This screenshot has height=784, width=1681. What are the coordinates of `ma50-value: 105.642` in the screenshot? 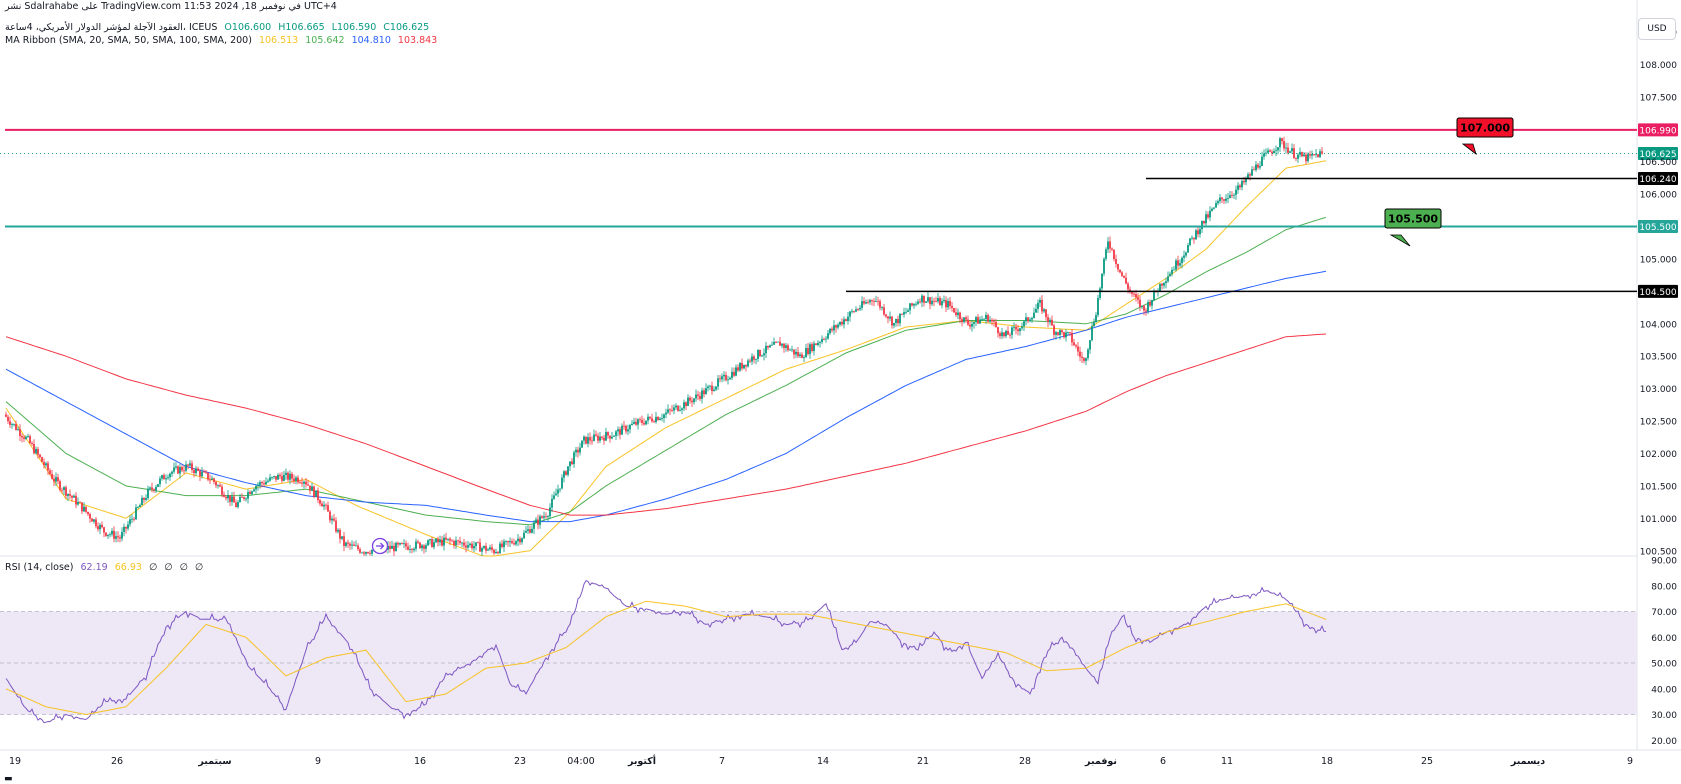 It's located at (325, 40).